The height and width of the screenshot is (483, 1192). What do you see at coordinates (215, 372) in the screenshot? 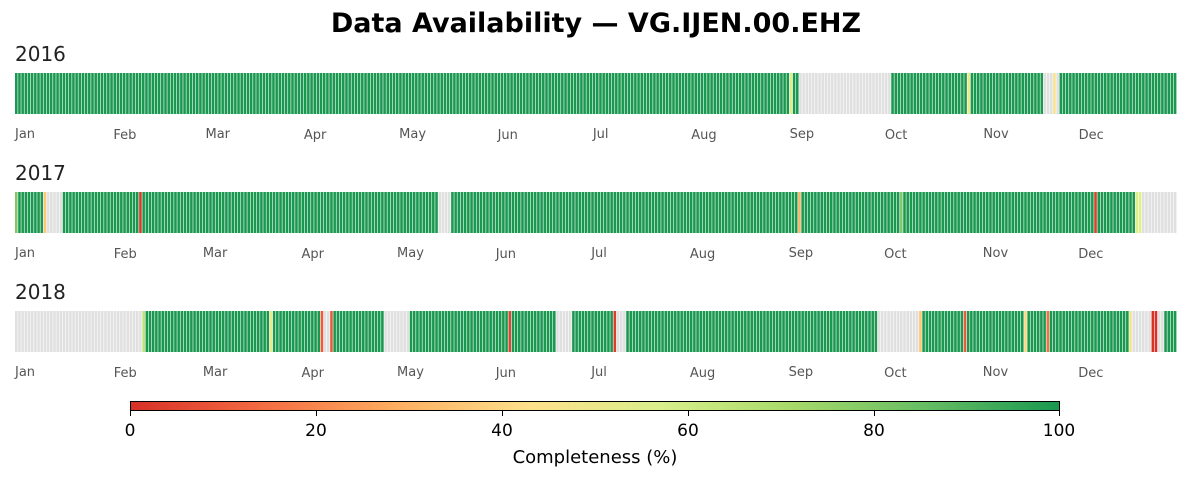
I see `month-label: Mar` at bounding box center [215, 372].